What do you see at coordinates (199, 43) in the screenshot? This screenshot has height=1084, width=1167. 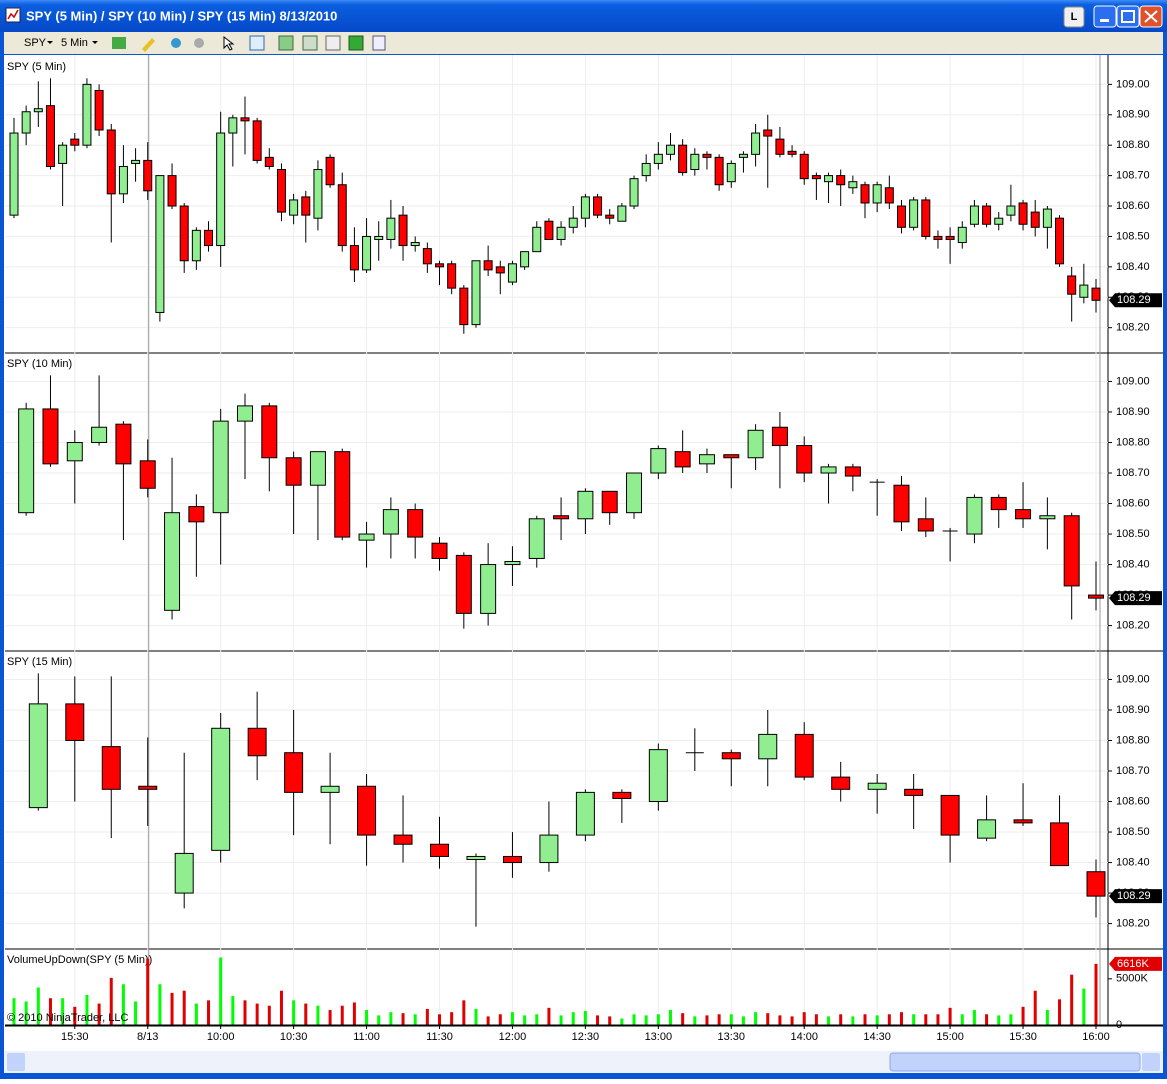 I see `zoom-out-button` at bounding box center [199, 43].